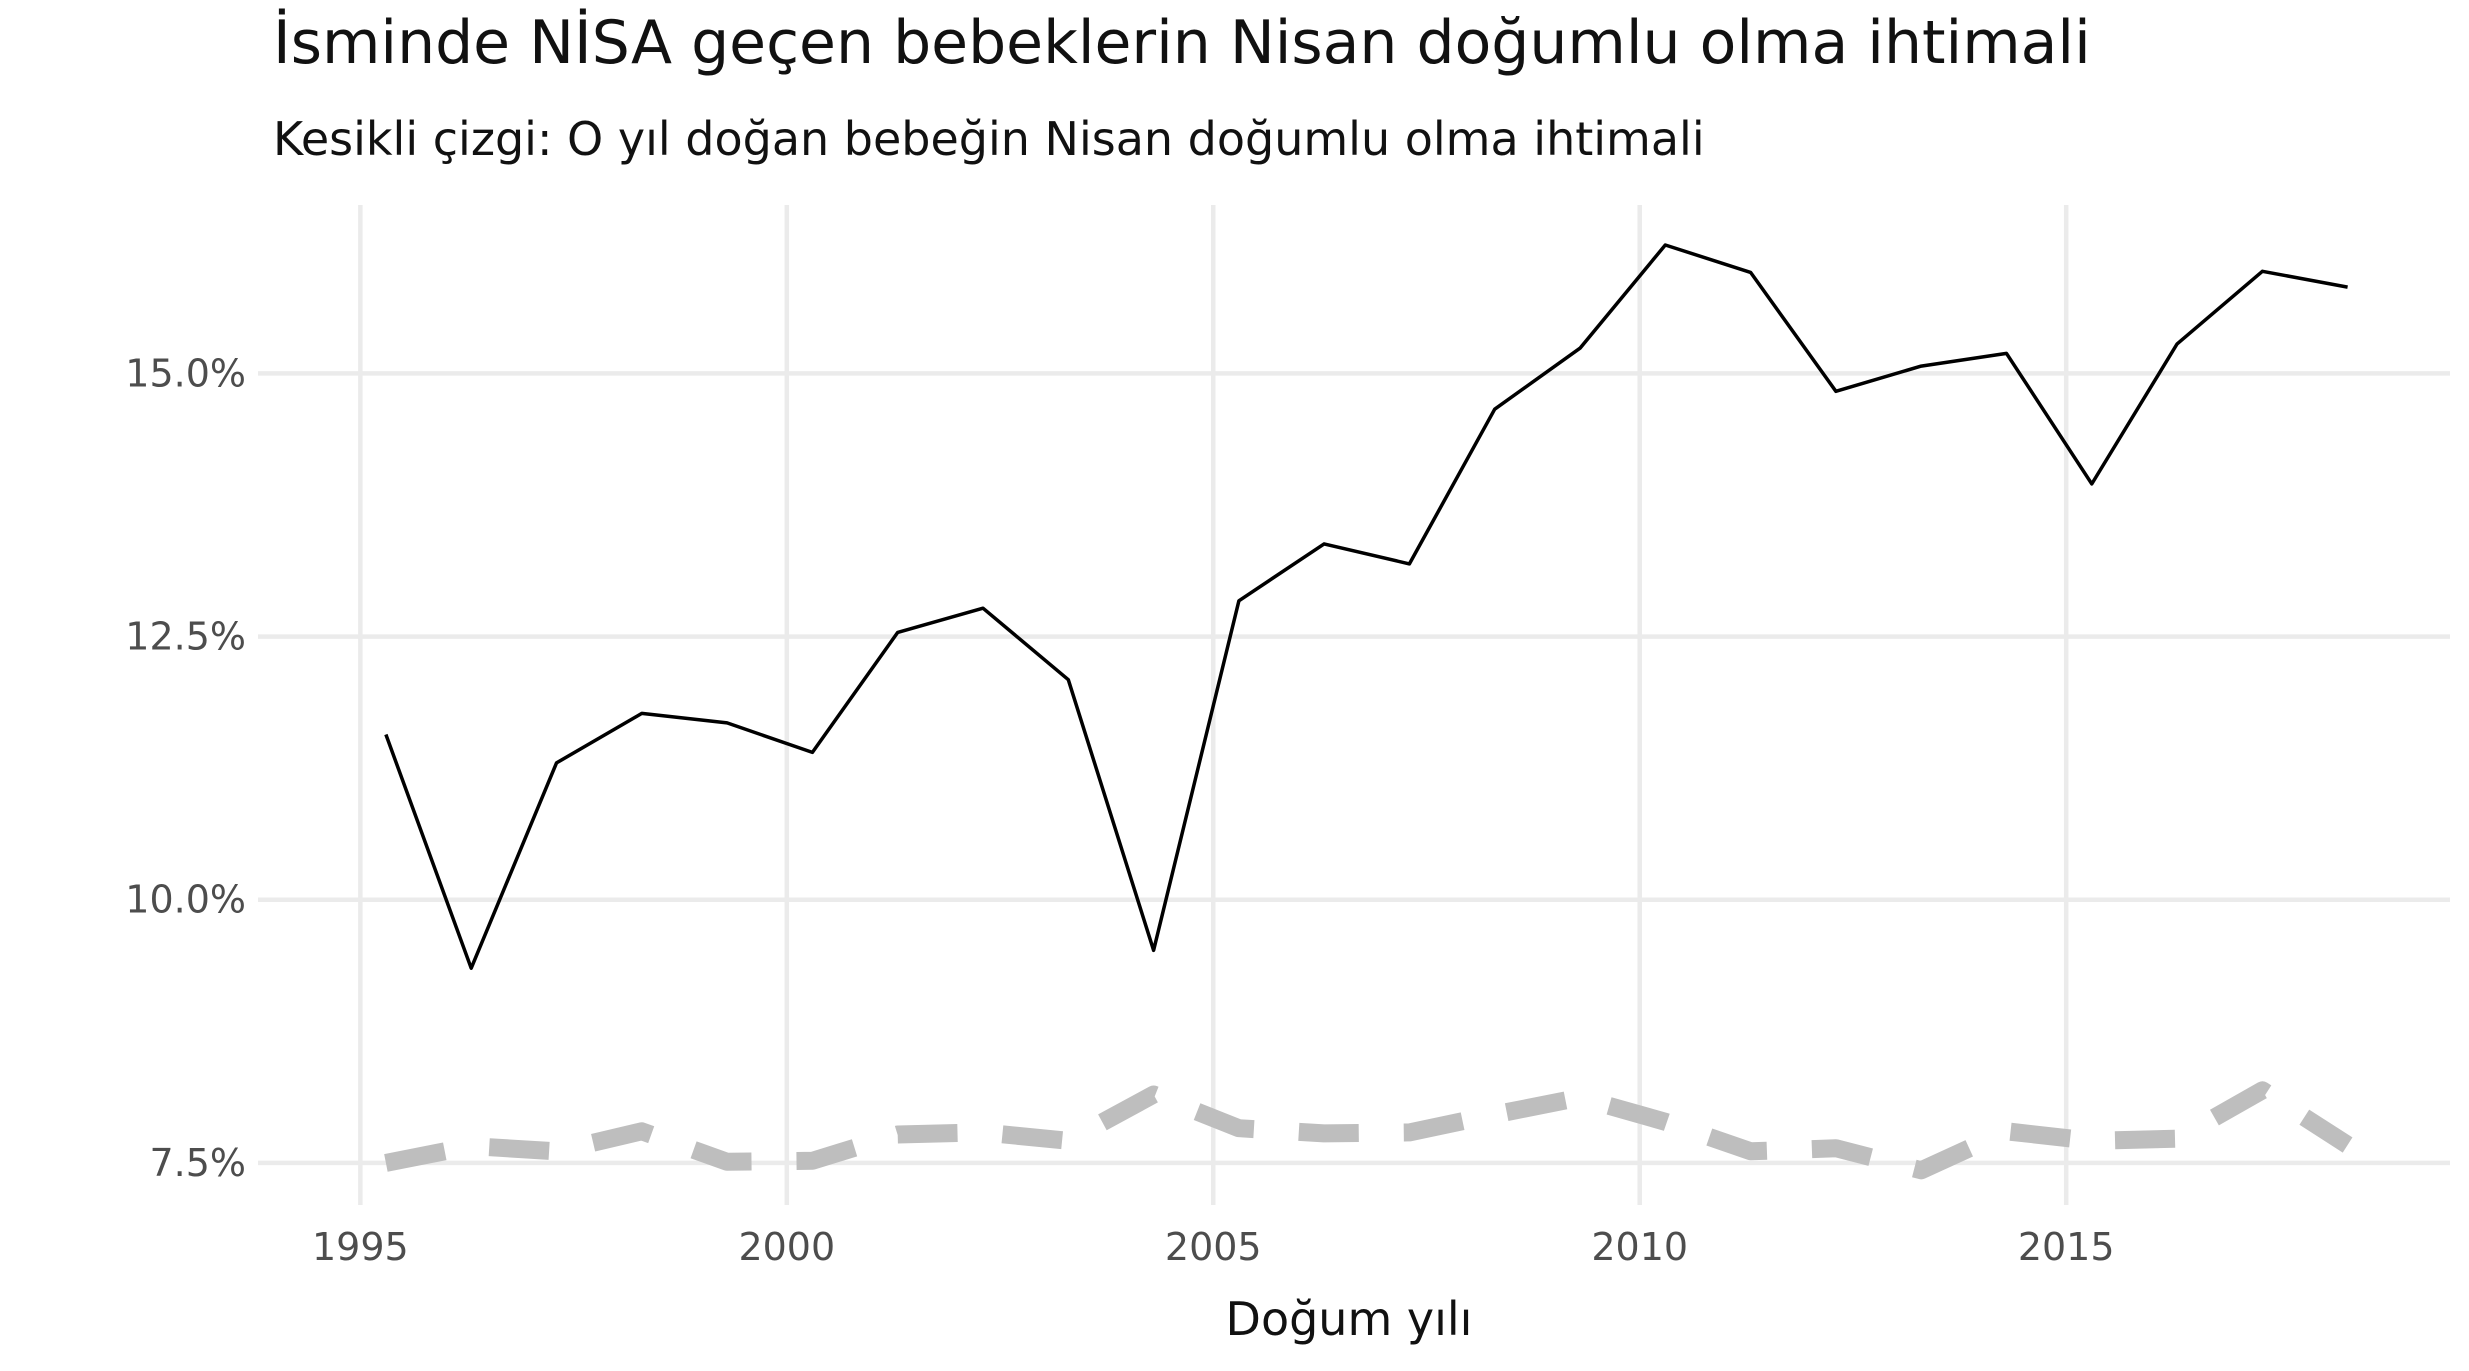 The width and height of the screenshot is (2469, 1371). What do you see at coordinates (1368, 1130) in the screenshot?
I see `series-line-dashed` at bounding box center [1368, 1130].